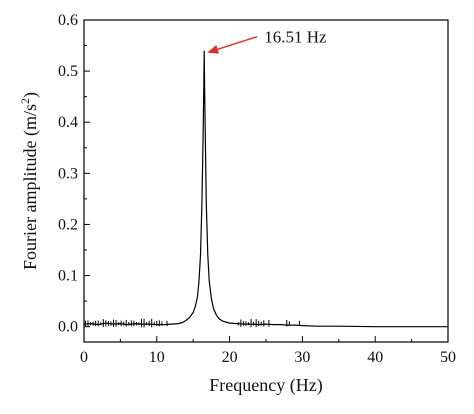 The width and height of the screenshot is (474, 414). What do you see at coordinates (68, 71) in the screenshot?
I see `y-tick-label: 0.5` at bounding box center [68, 71].